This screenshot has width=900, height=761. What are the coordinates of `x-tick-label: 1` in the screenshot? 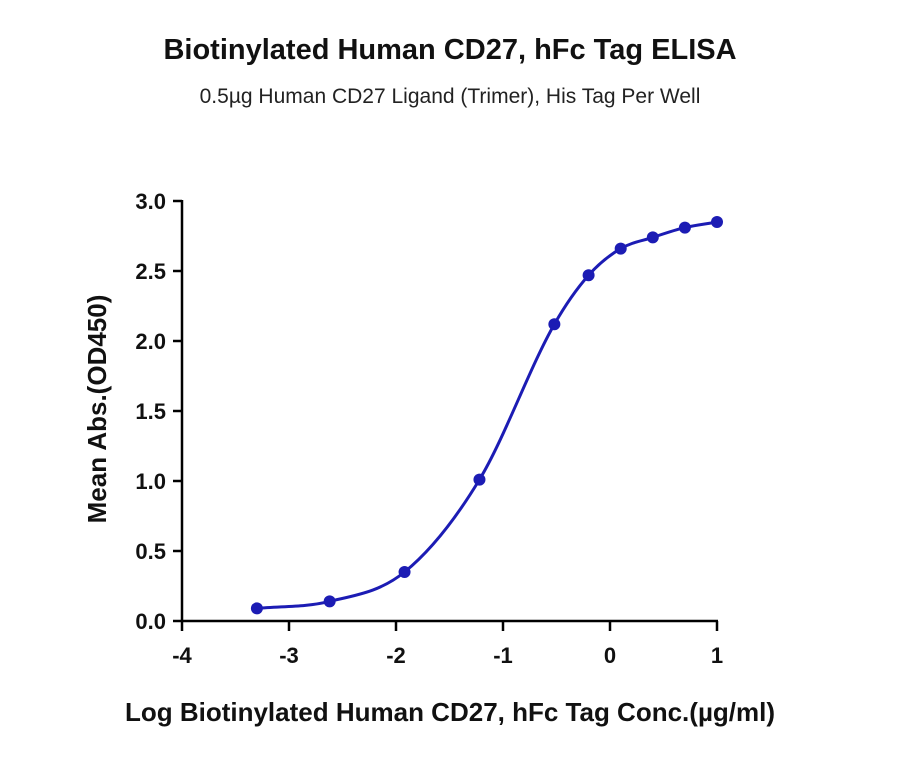 It's located at (717, 655).